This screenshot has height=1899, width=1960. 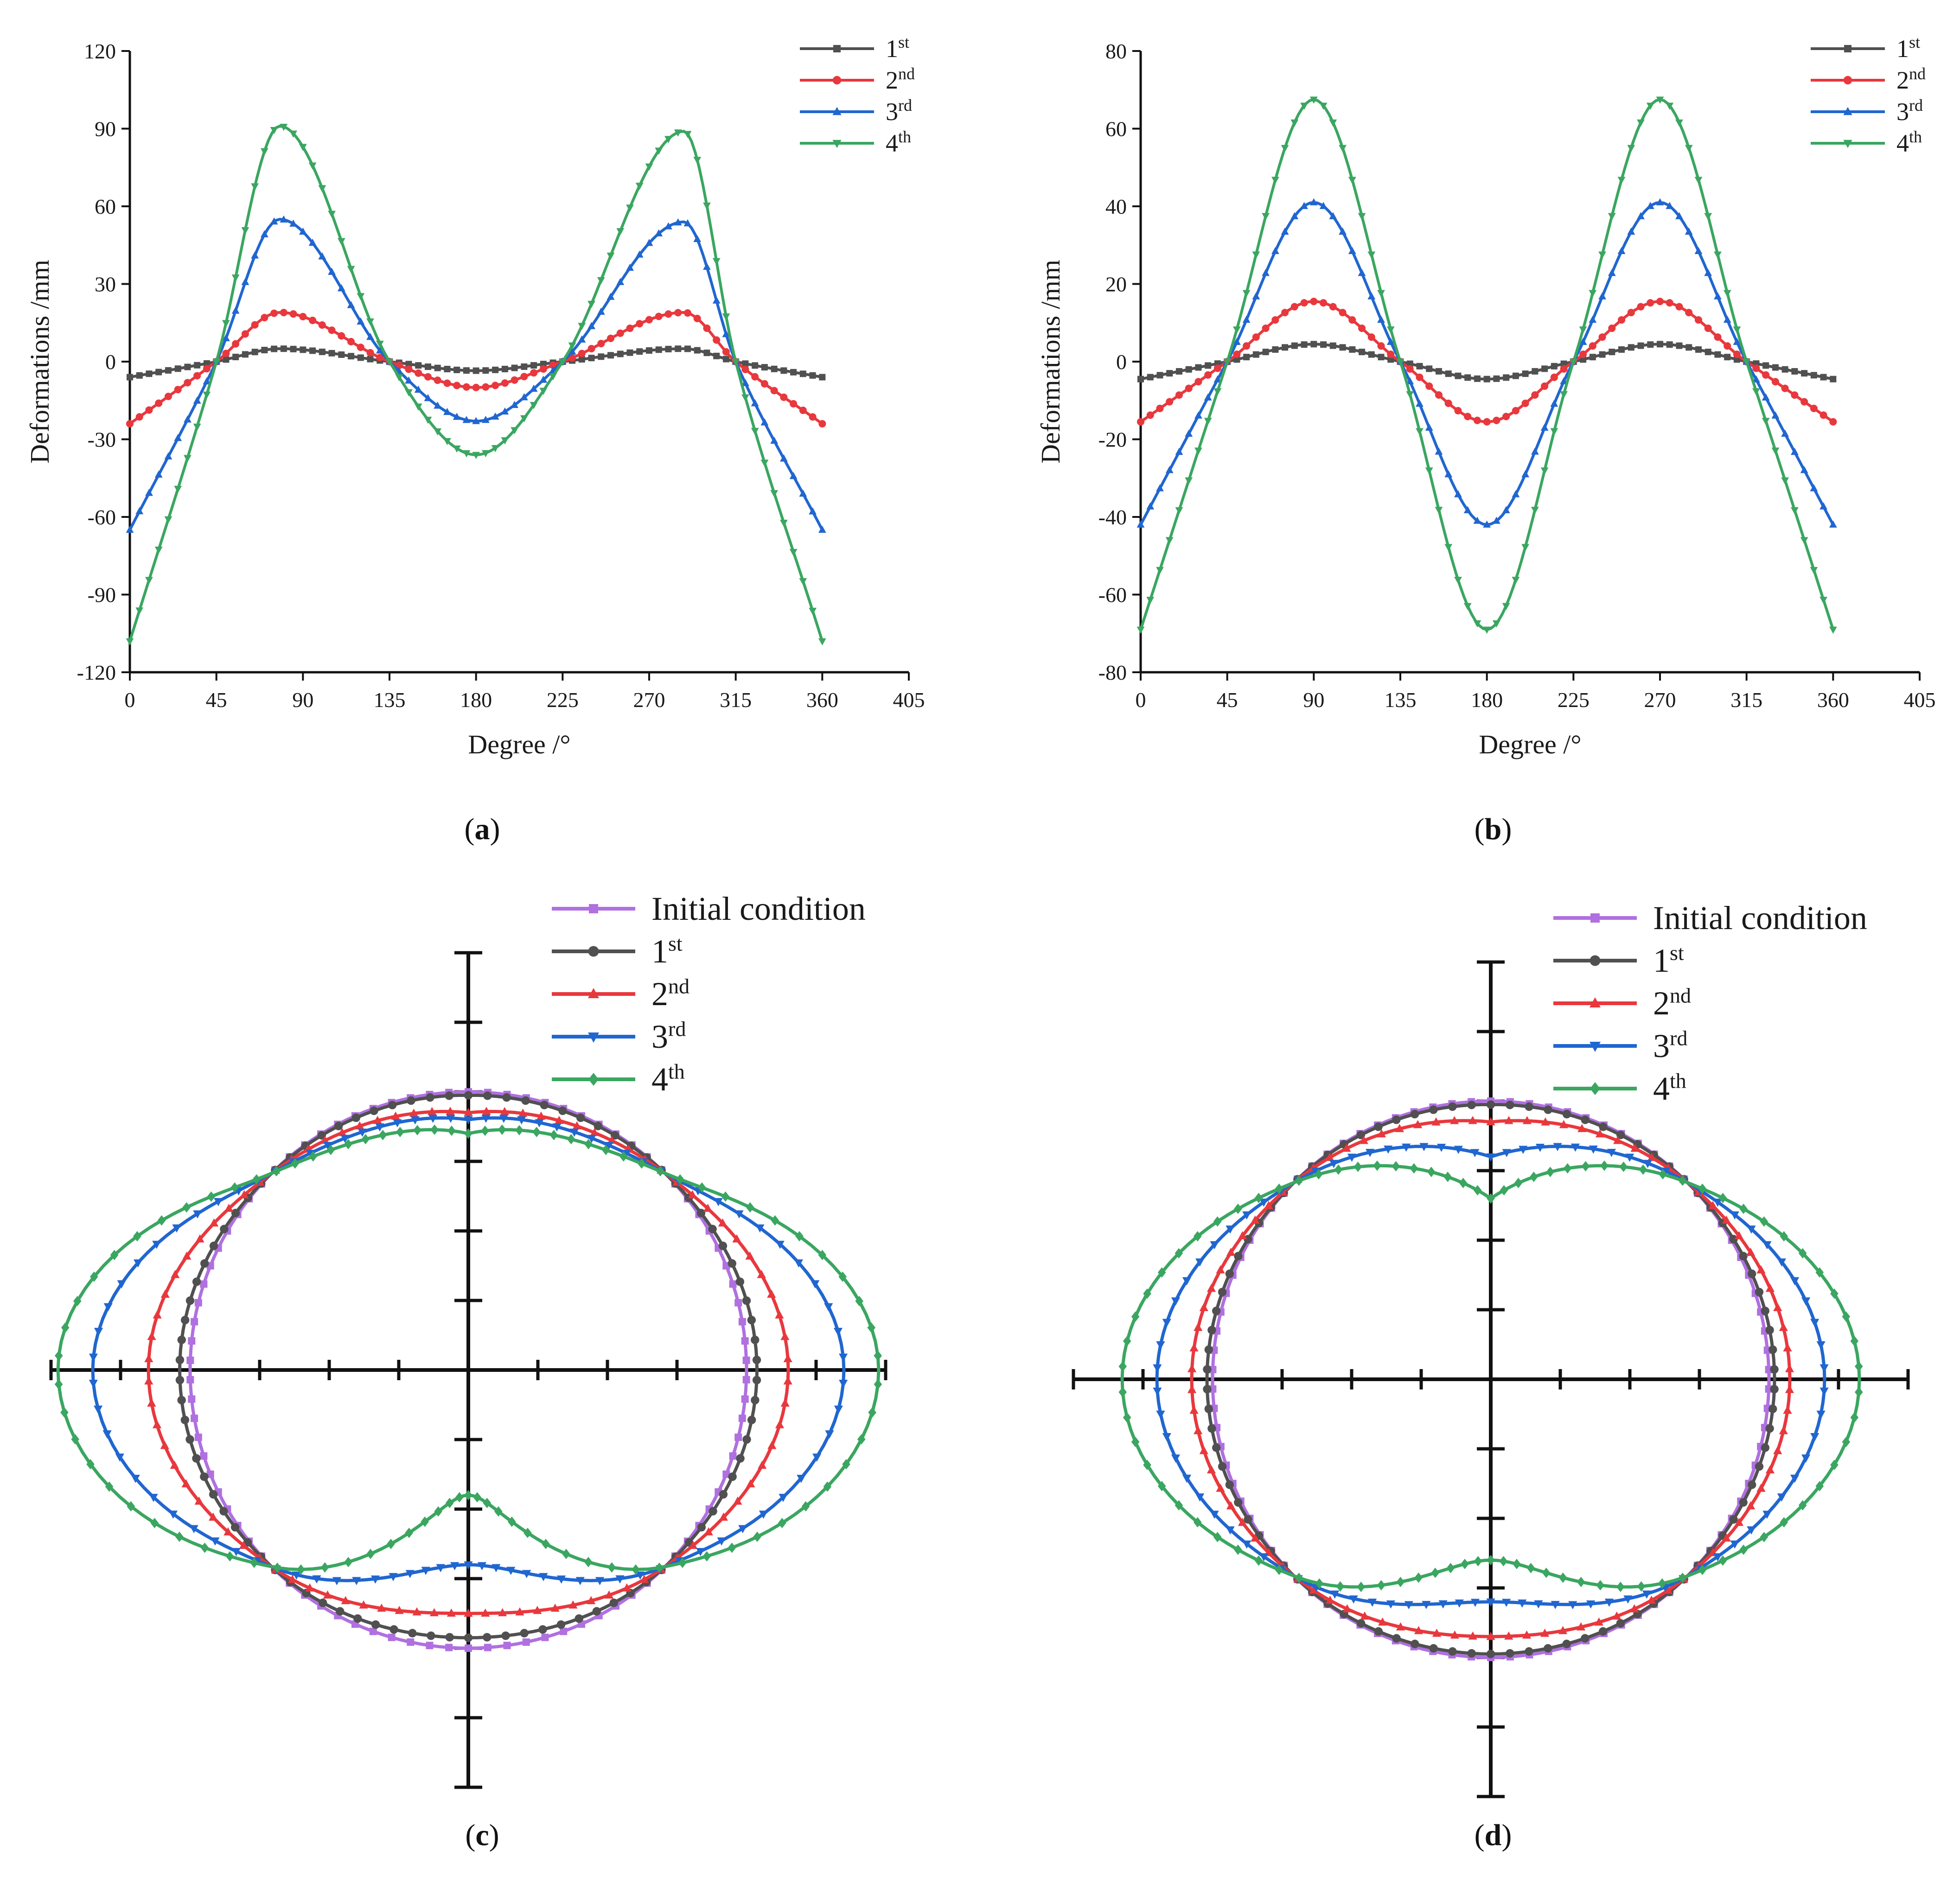 I want to click on legend-label-sup: th, so click(x=1915, y=136).